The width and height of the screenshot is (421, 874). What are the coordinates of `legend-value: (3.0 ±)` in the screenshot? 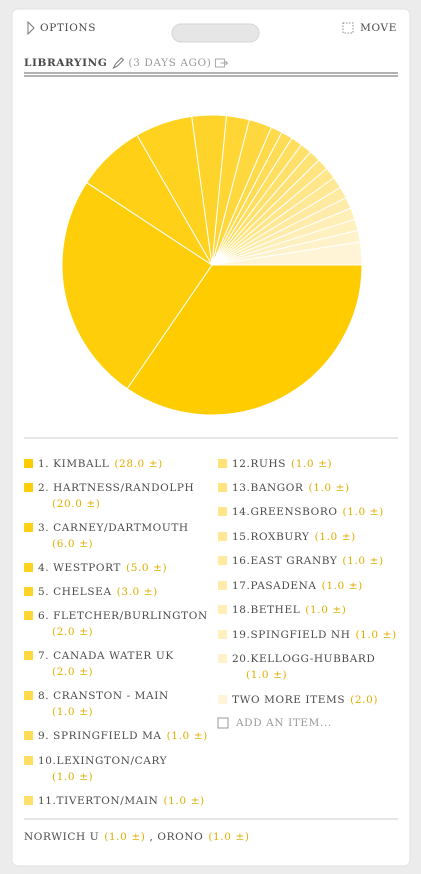 It's located at (137, 592).